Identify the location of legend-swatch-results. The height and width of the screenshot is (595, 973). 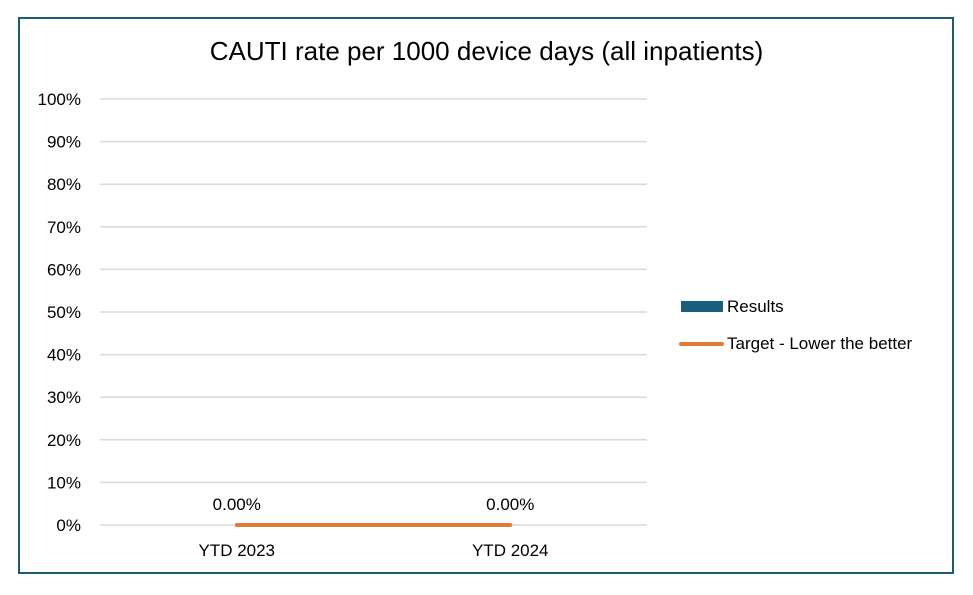
(702, 306).